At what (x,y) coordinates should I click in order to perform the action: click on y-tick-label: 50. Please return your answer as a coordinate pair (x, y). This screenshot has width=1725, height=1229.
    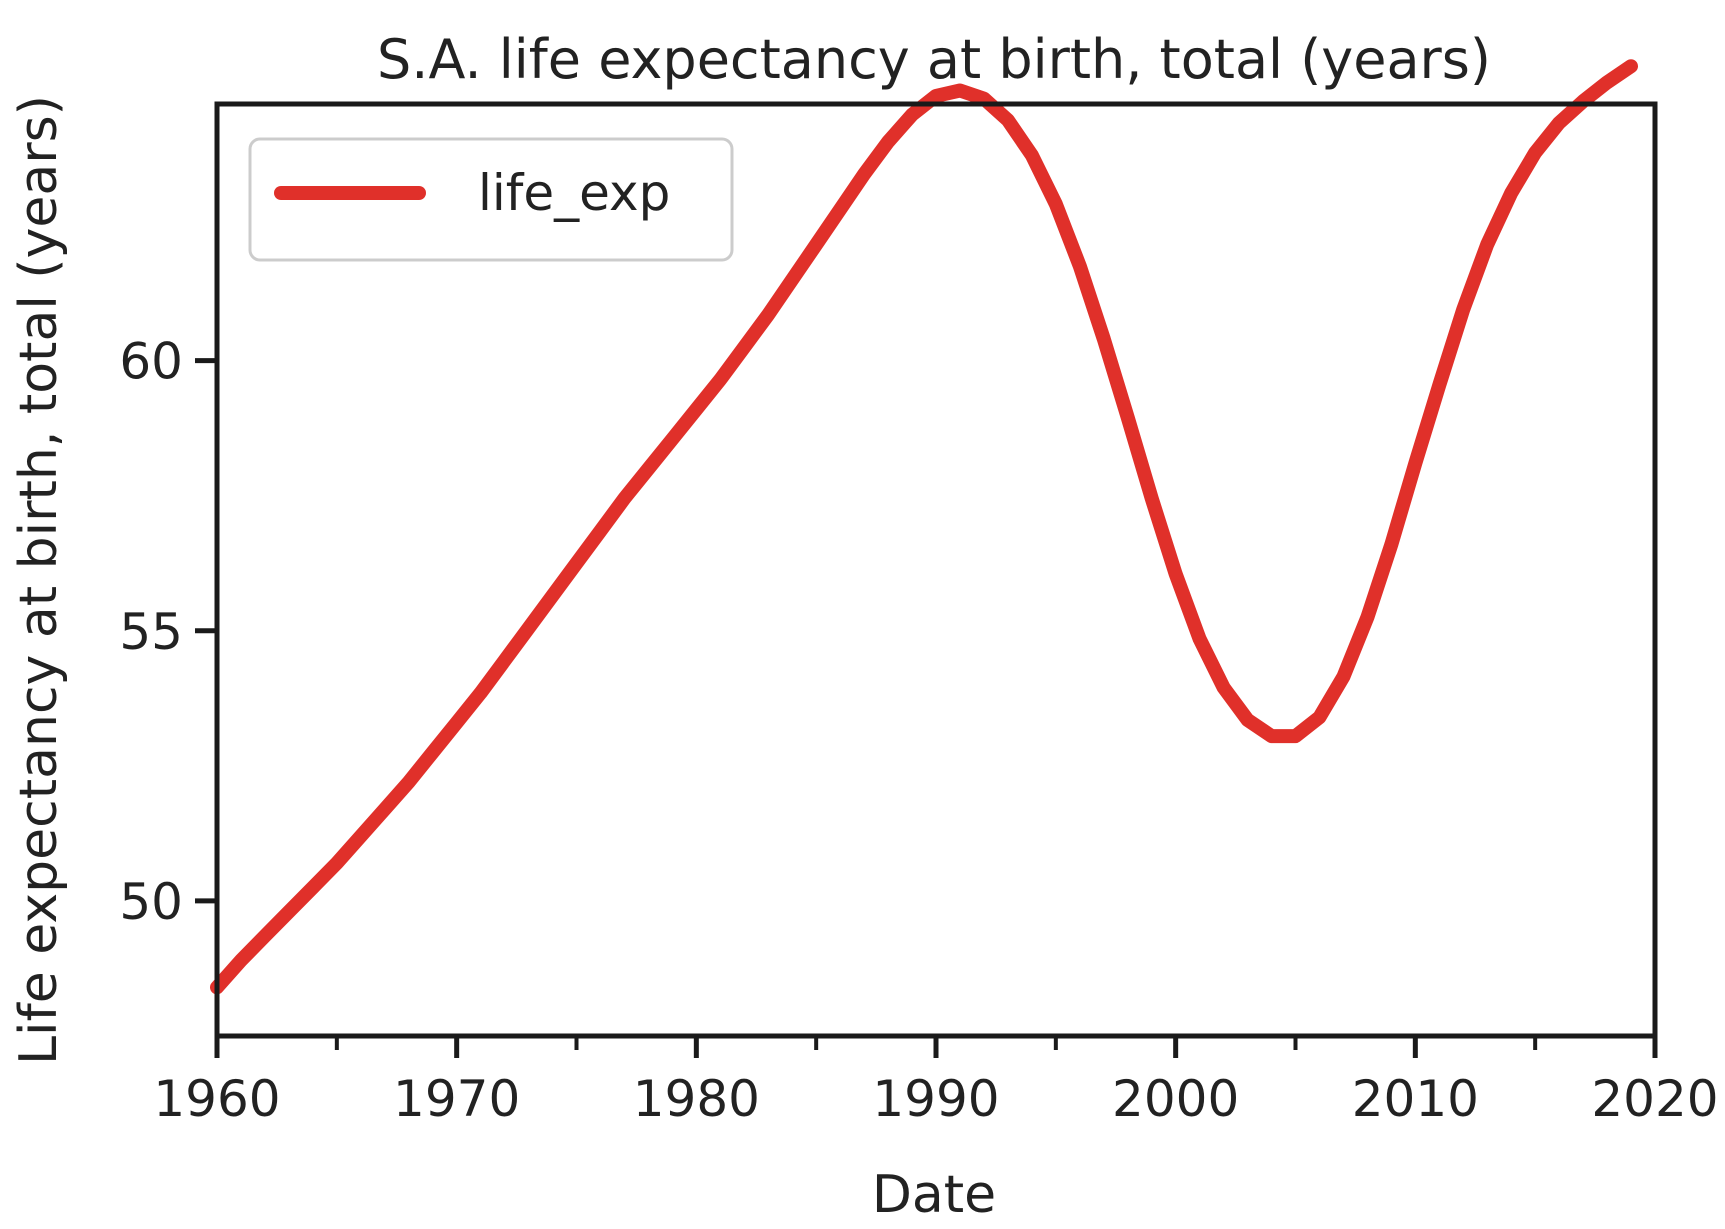
    Looking at the image, I should click on (151, 902).